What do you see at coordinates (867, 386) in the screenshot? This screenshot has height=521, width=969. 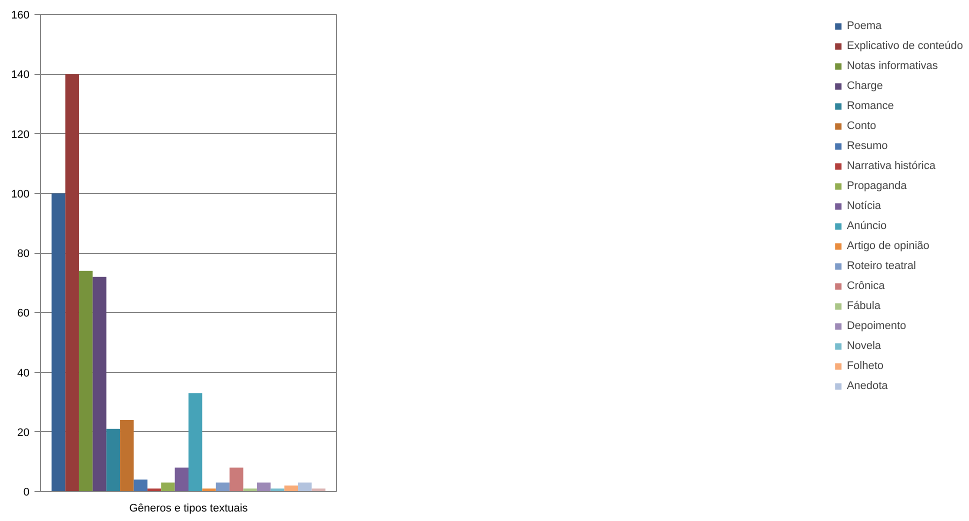 I see `legend-label: Anedota` at bounding box center [867, 386].